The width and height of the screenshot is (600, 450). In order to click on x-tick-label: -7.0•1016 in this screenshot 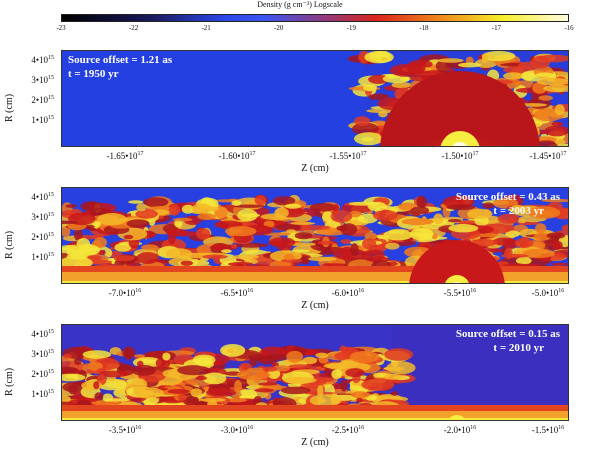, I will do `click(125, 293)`.